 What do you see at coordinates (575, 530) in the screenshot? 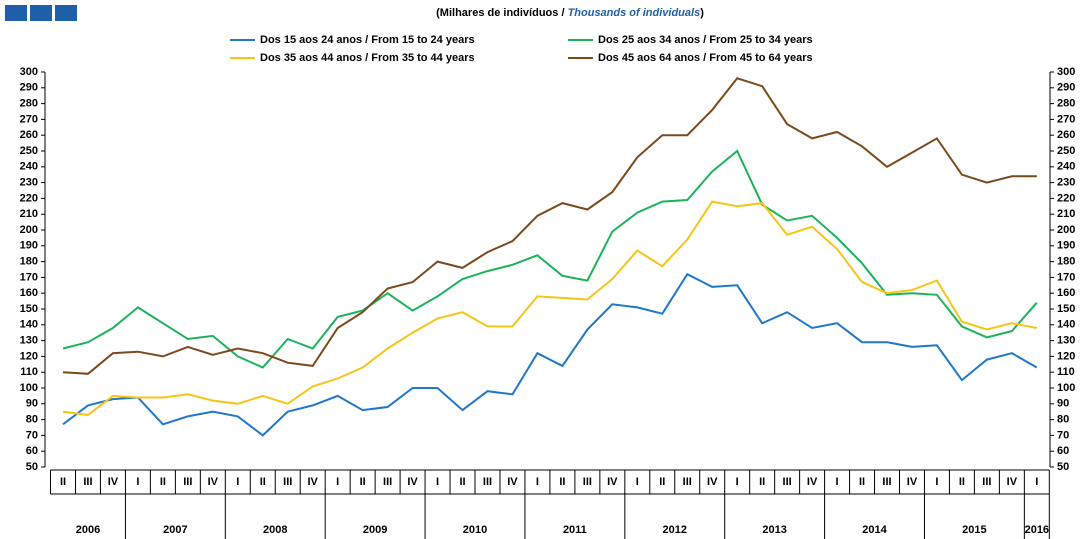
I see `year-label: 2011` at bounding box center [575, 530].